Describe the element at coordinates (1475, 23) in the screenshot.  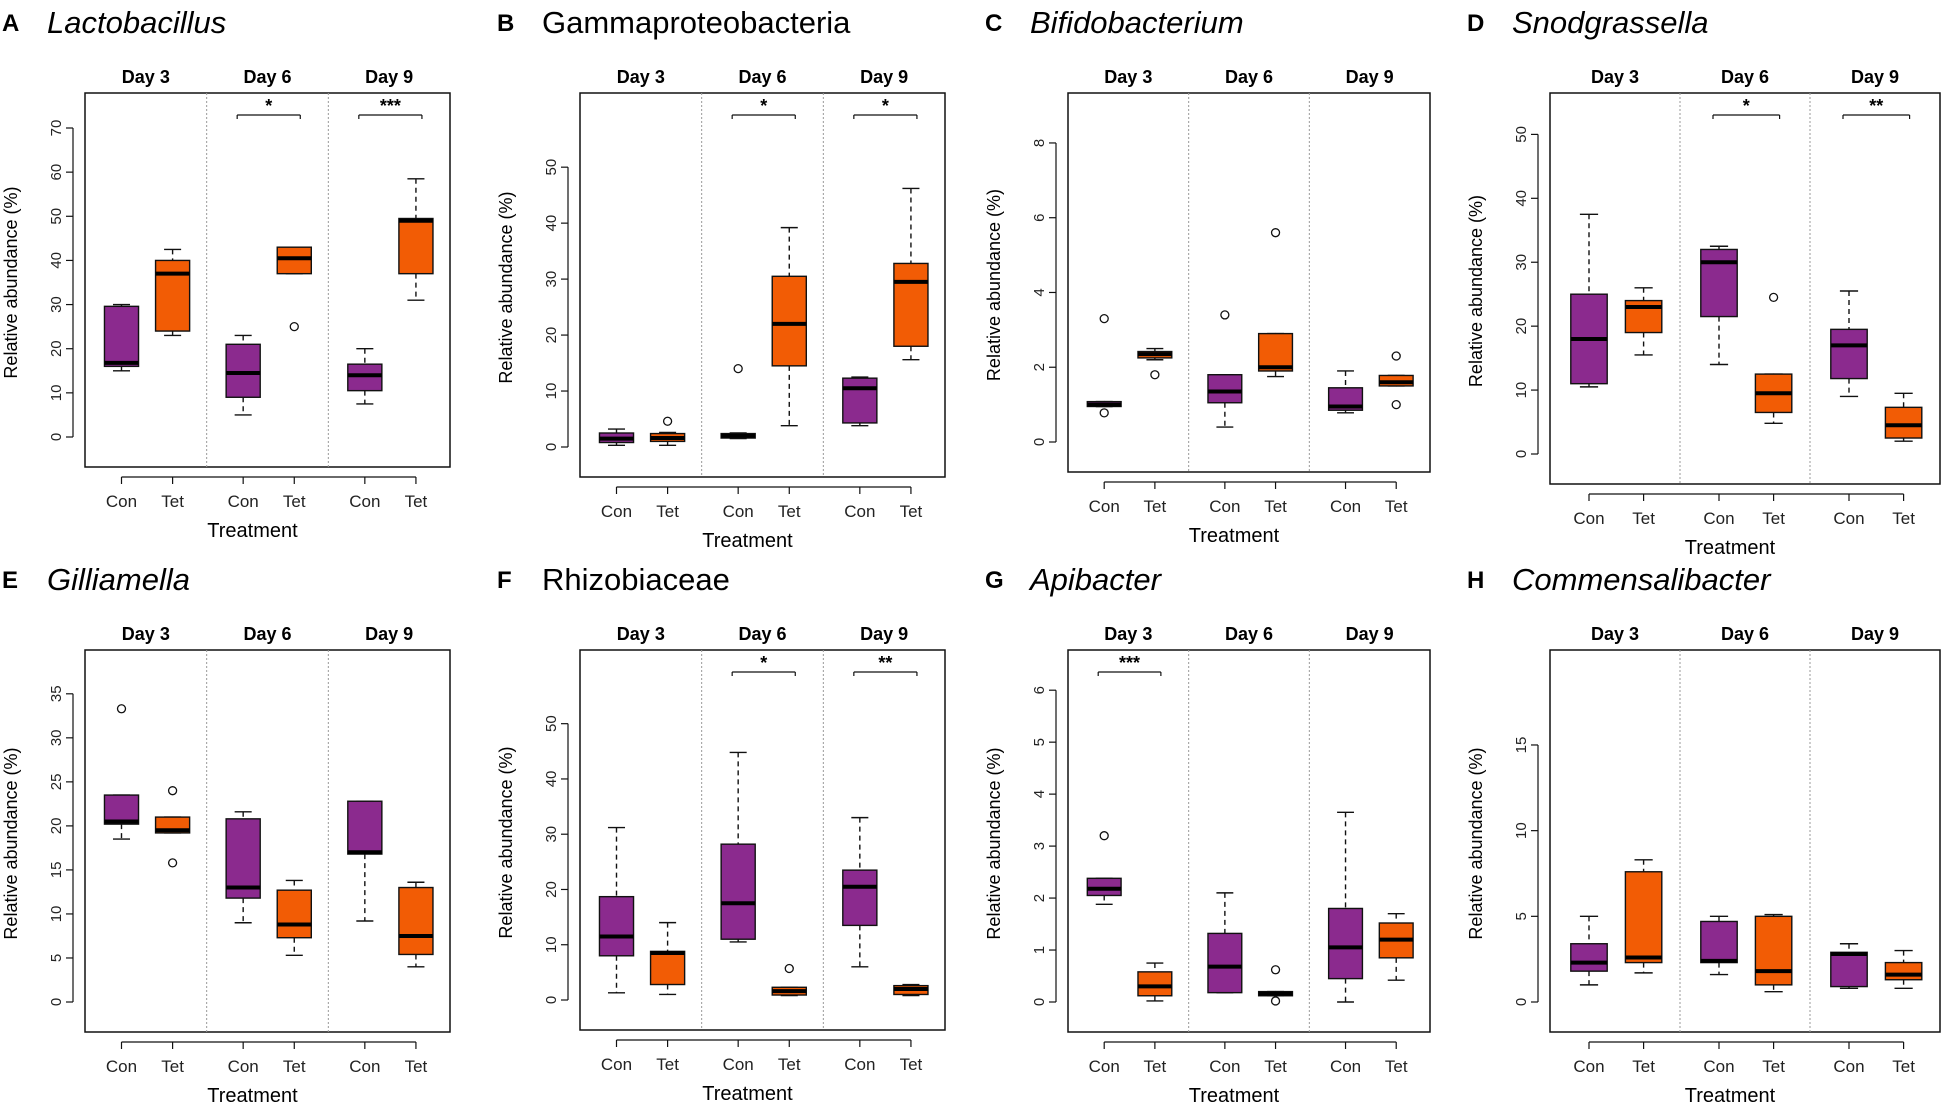
I see `panel-letter: D` at that location.